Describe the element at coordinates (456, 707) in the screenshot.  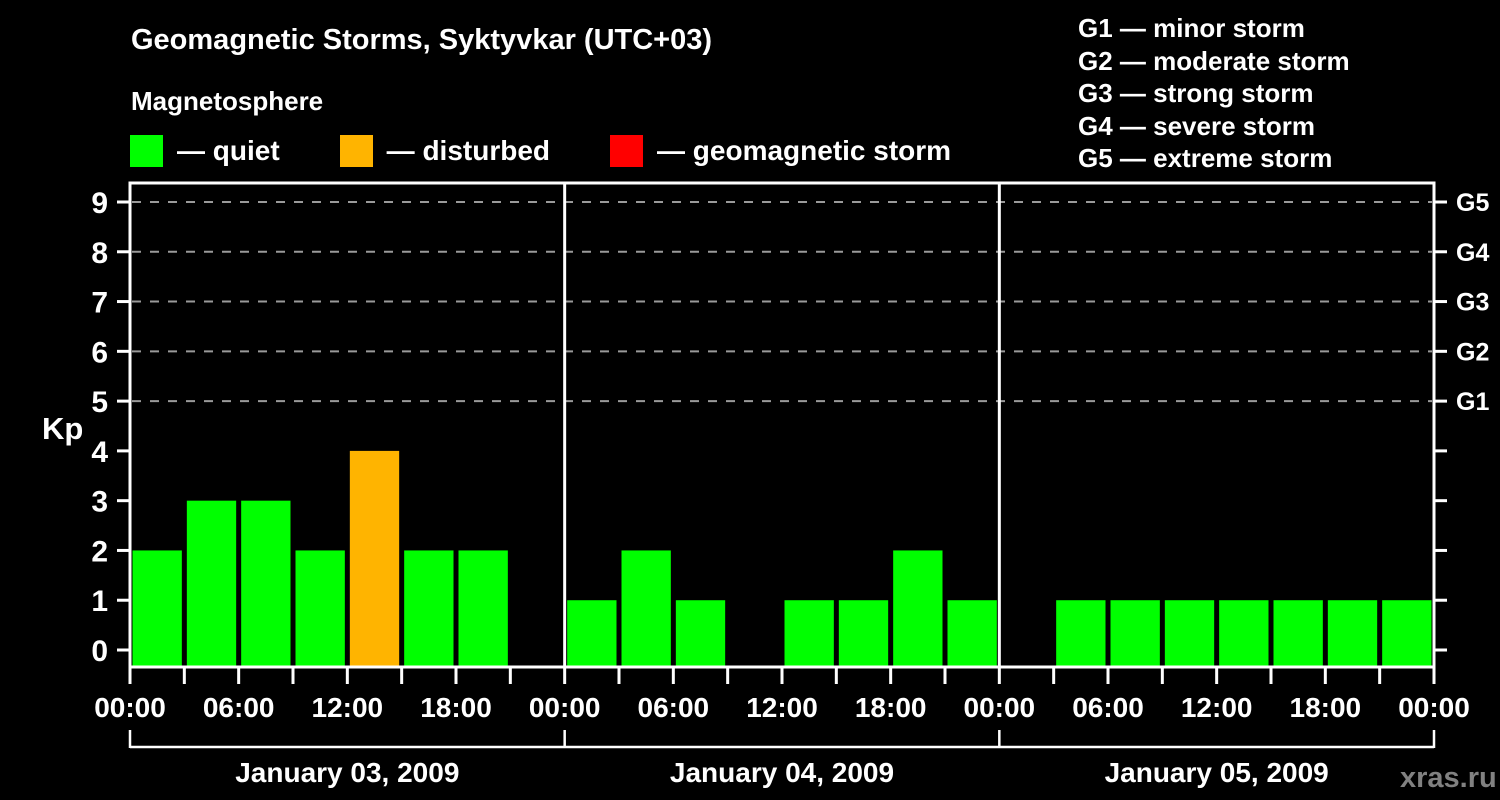
I see `x-tick-label-3: 18:00` at that location.